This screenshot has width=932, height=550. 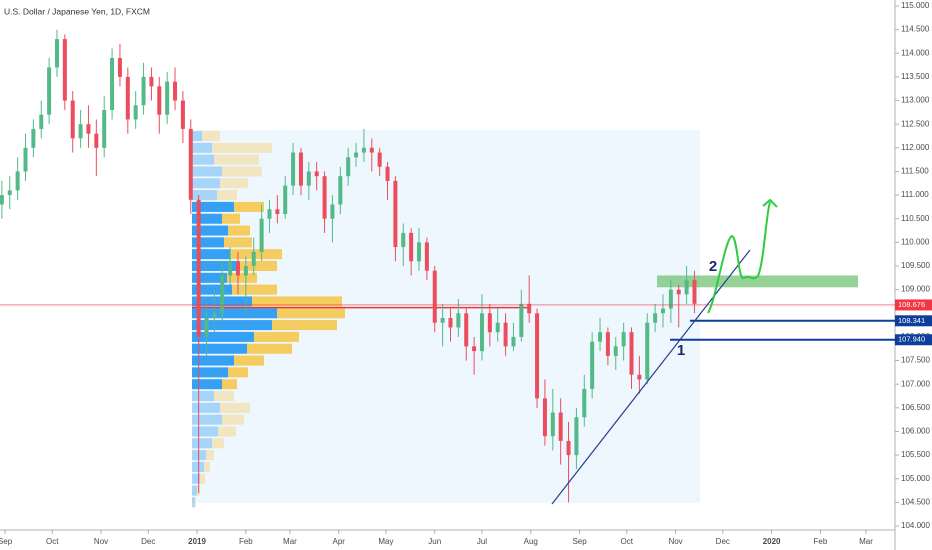 I want to click on x-tick-label: 2019, so click(x=197, y=541).